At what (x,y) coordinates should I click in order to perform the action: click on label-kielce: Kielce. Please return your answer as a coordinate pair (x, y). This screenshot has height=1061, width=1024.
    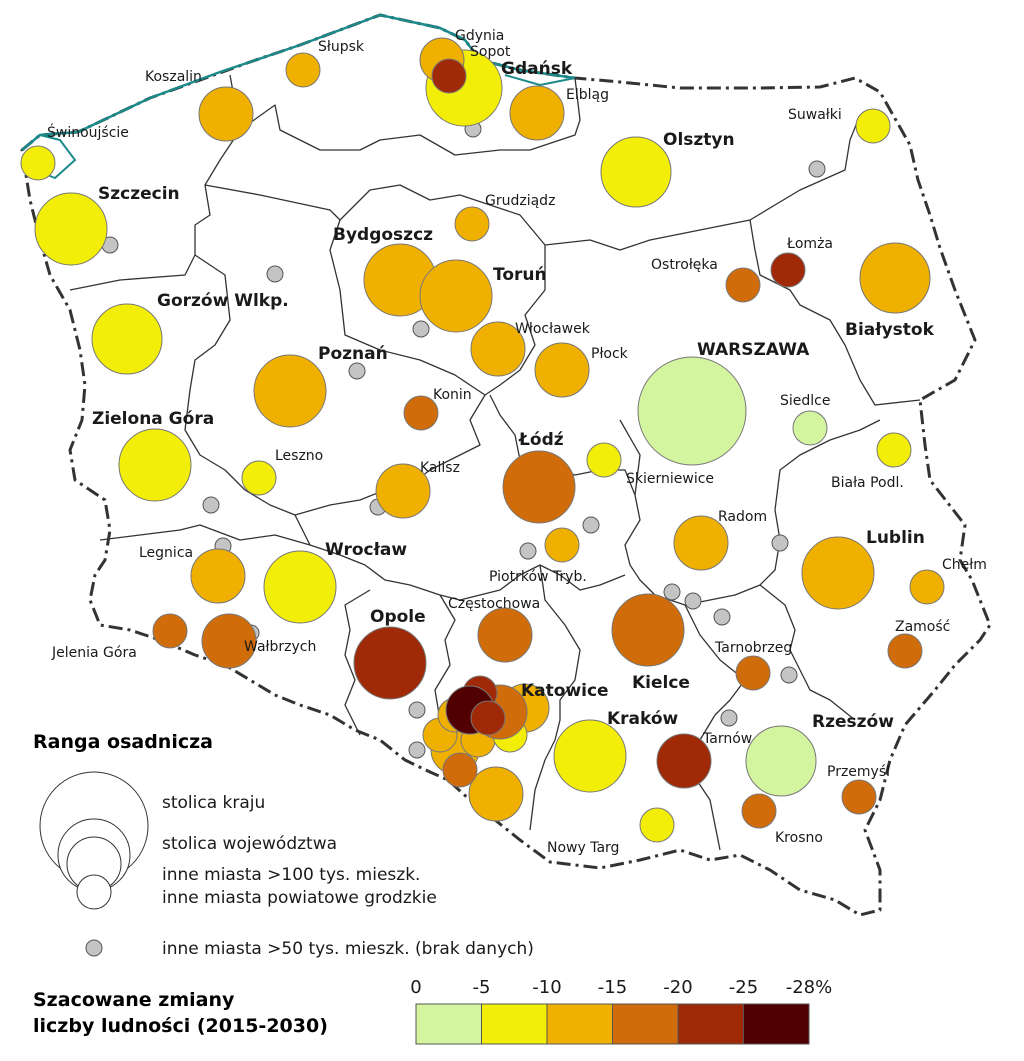
    Looking at the image, I should click on (661, 683).